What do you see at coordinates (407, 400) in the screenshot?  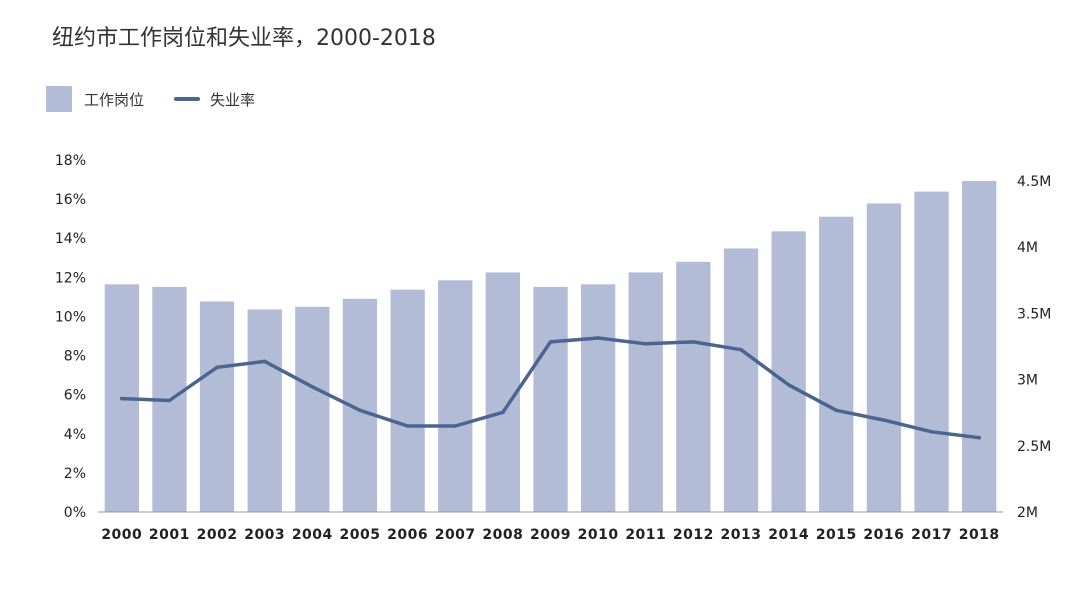 I see `bar-2006` at bounding box center [407, 400].